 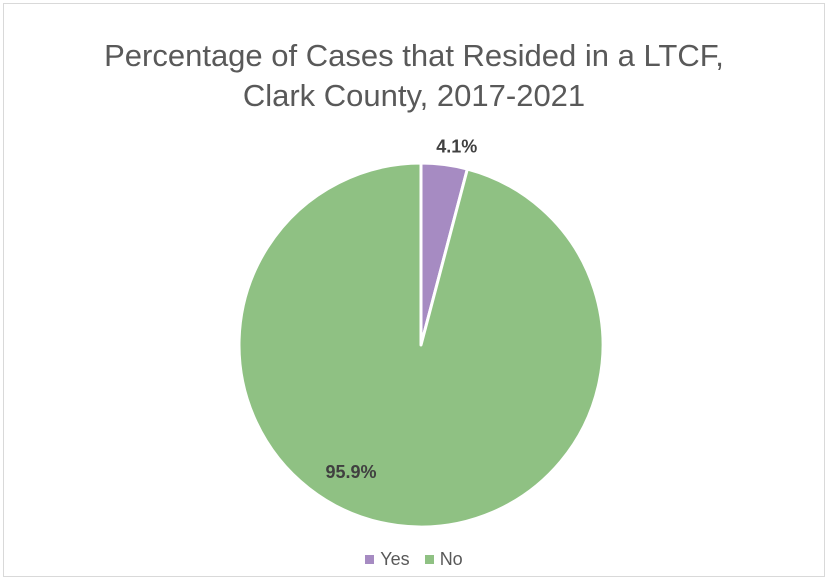 I want to click on legend-item-no: No, so click(x=443, y=559).